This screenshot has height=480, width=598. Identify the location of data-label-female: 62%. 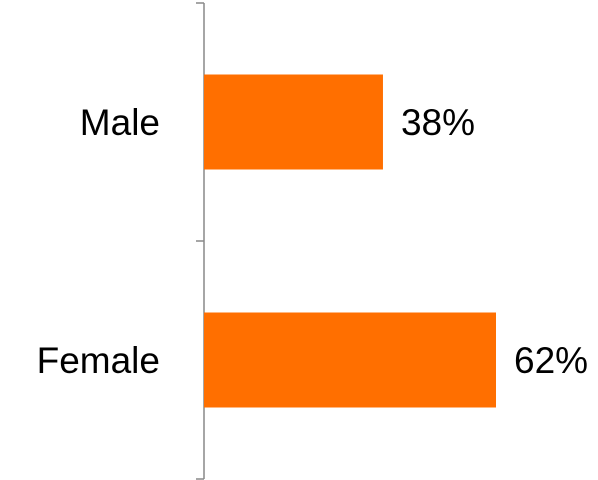
(551, 360).